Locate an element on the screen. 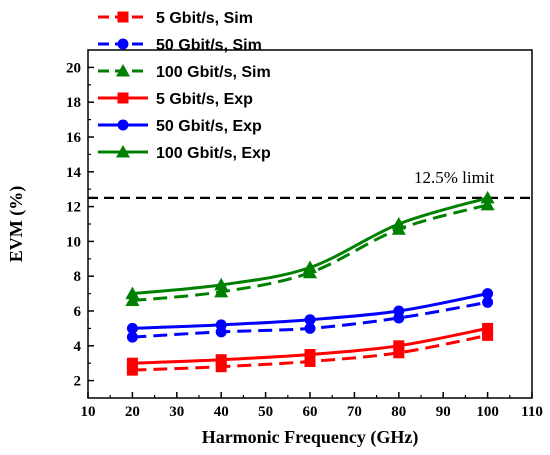 This screenshot has height=455, width=550. legend-label: 5 Gbit/s, Exp is located at coordinates (204, 99).